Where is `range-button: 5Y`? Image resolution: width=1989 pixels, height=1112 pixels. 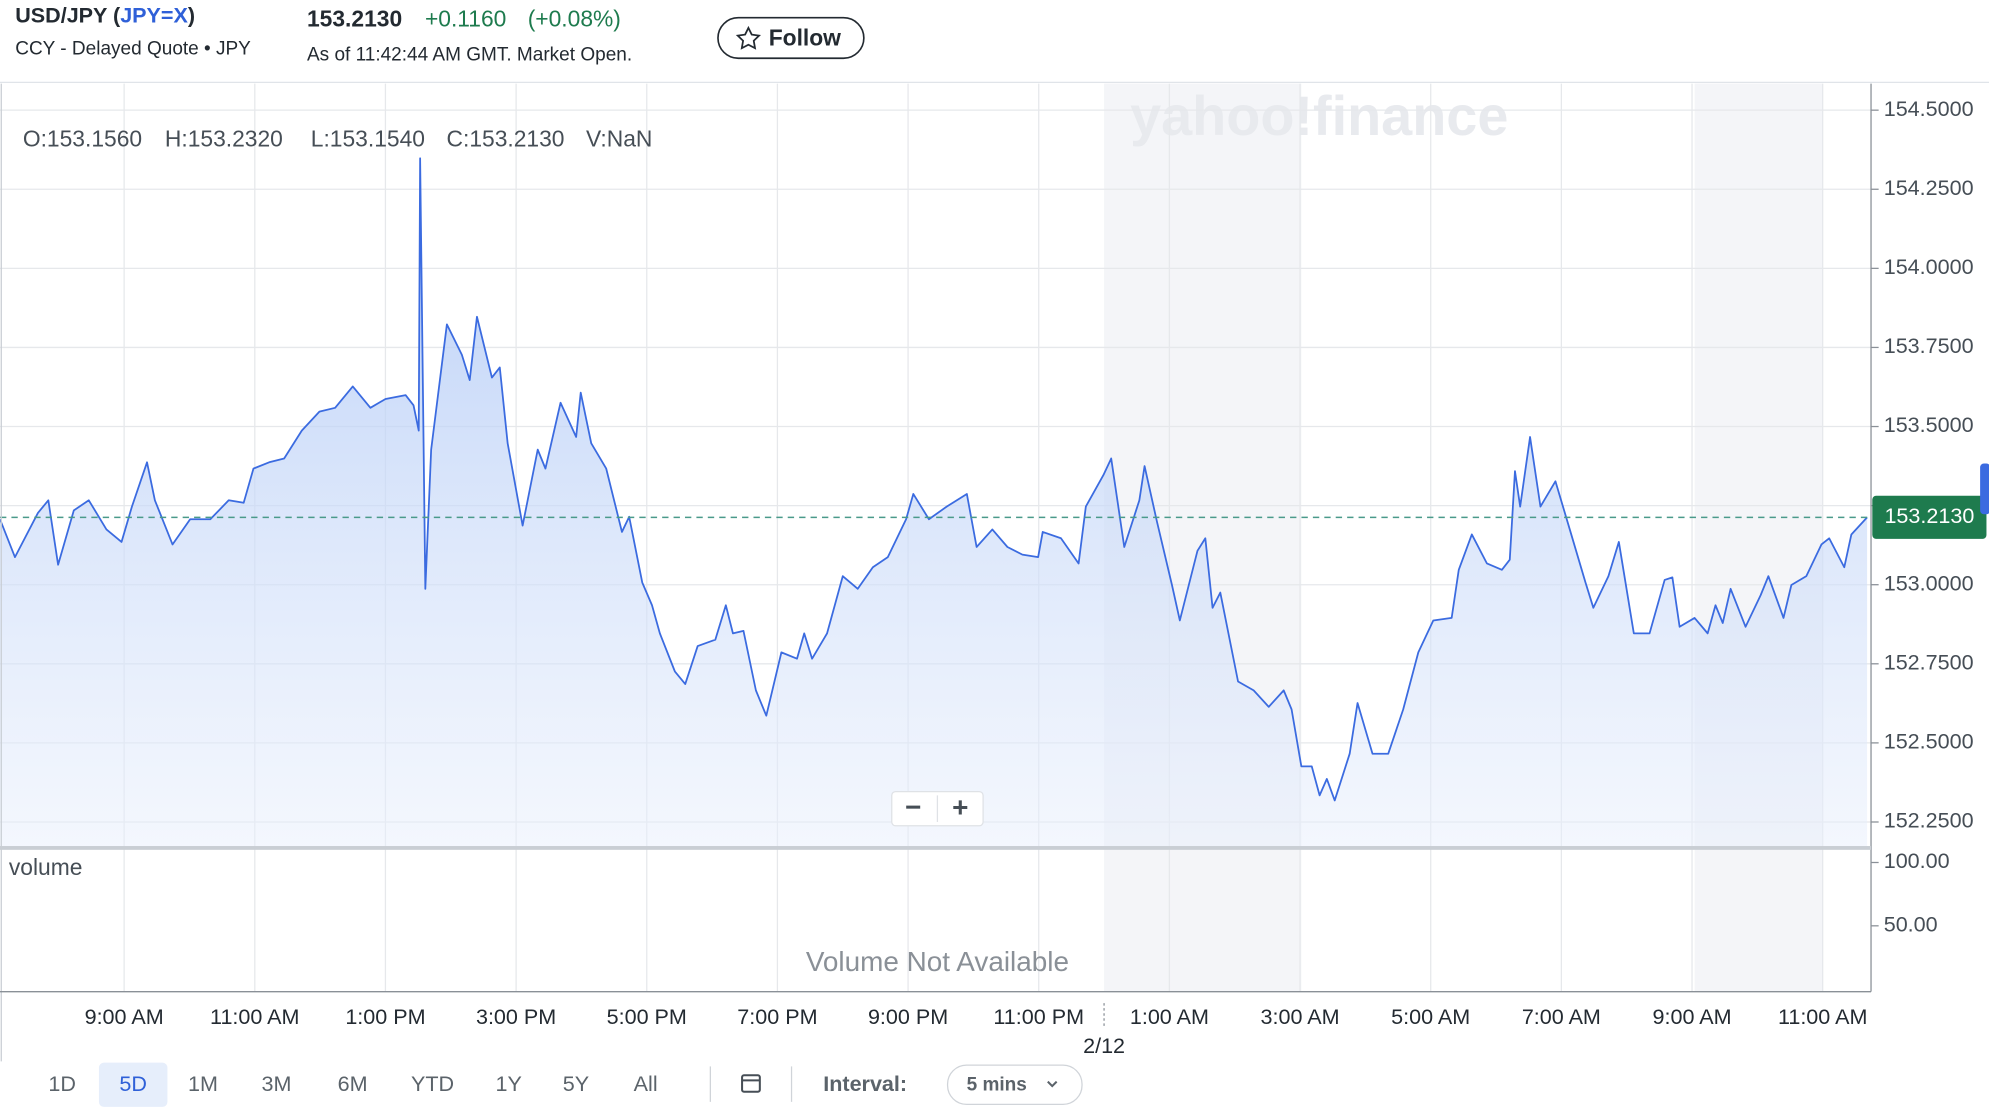
range-button: 5Y is located at coordinates (576, 1084).